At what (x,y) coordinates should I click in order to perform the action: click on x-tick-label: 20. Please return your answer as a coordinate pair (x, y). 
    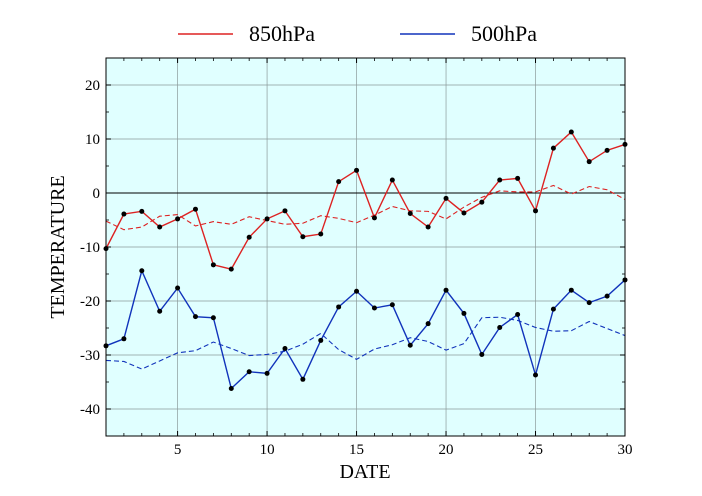
    Looking at the image, I should click on (446, 450).